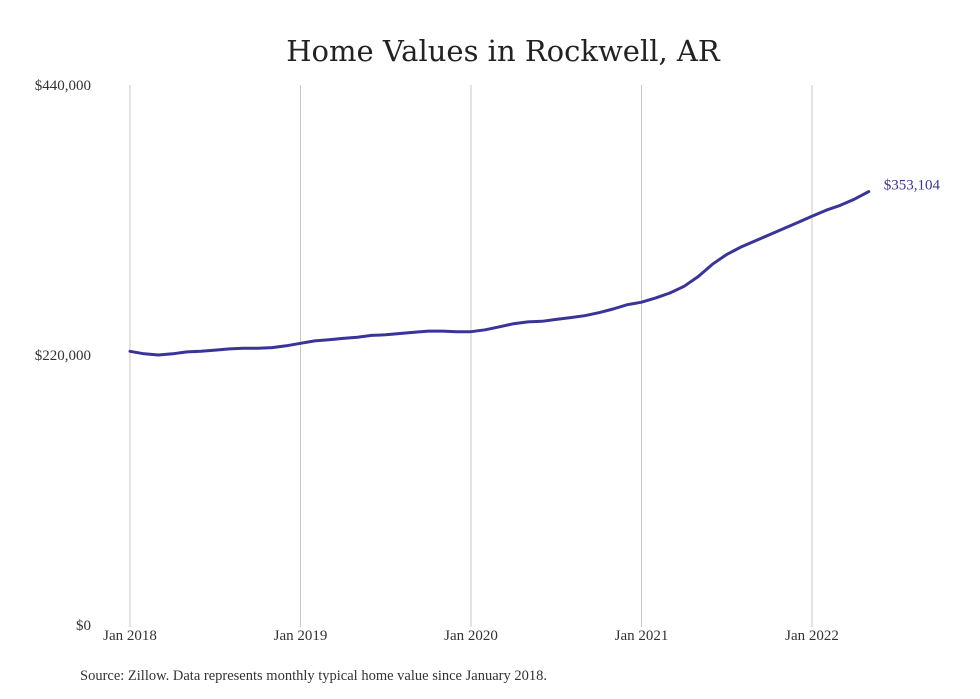  Describe the element at coordinates (642, 636) in the screenshot. I see `x-tick-label: Jan 2021` at that location.